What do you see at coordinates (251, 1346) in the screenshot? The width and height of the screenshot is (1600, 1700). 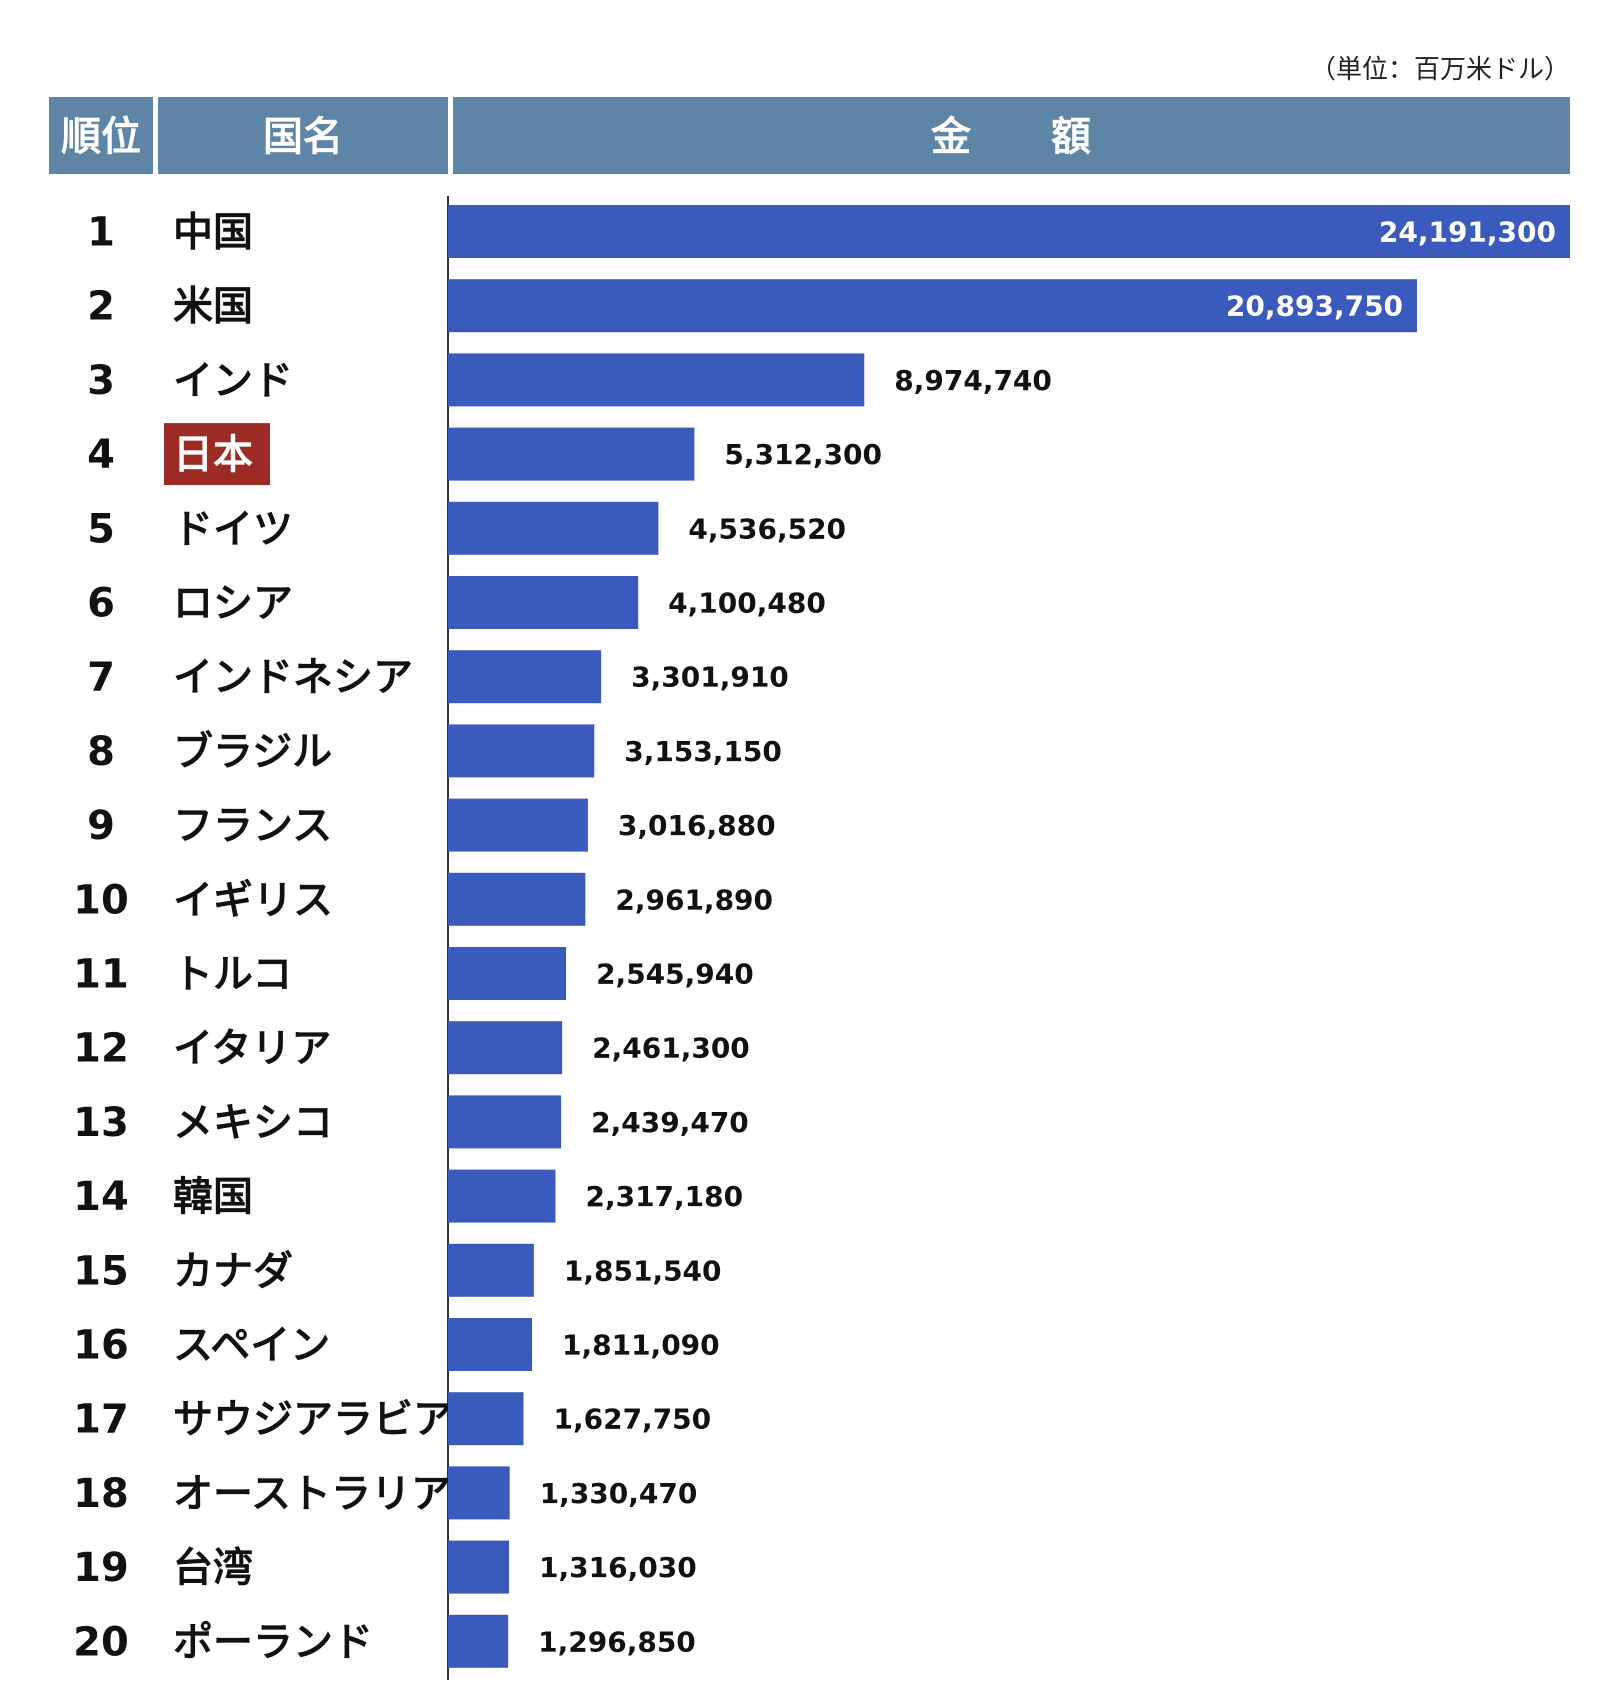 I see `country-label: スペイン` at bounding box center [251, 1346].